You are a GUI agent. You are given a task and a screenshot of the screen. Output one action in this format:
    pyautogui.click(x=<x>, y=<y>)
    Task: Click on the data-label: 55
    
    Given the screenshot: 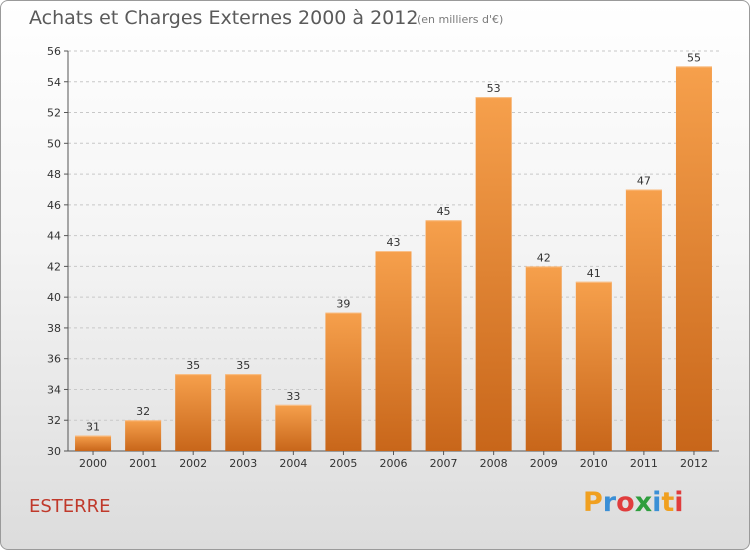 What is the action you would take?
    pyautogui.click(x=694, y=57)
    